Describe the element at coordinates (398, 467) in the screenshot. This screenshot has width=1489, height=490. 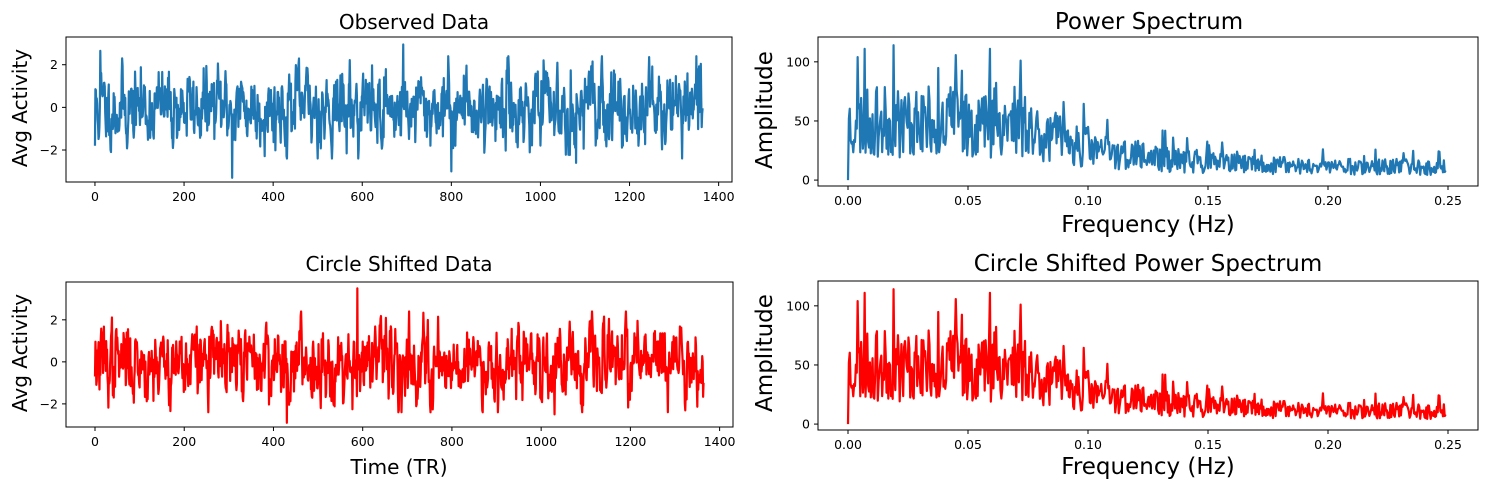
I see `x-axis-label: Time (TR)` at that location.